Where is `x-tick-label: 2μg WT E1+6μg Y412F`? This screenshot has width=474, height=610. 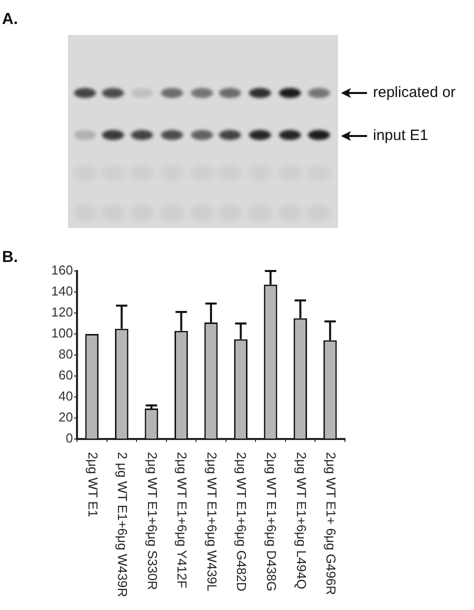 x-tick-label: 2μg WT E1+6μg Y412F is located at coordinates (182, 520).